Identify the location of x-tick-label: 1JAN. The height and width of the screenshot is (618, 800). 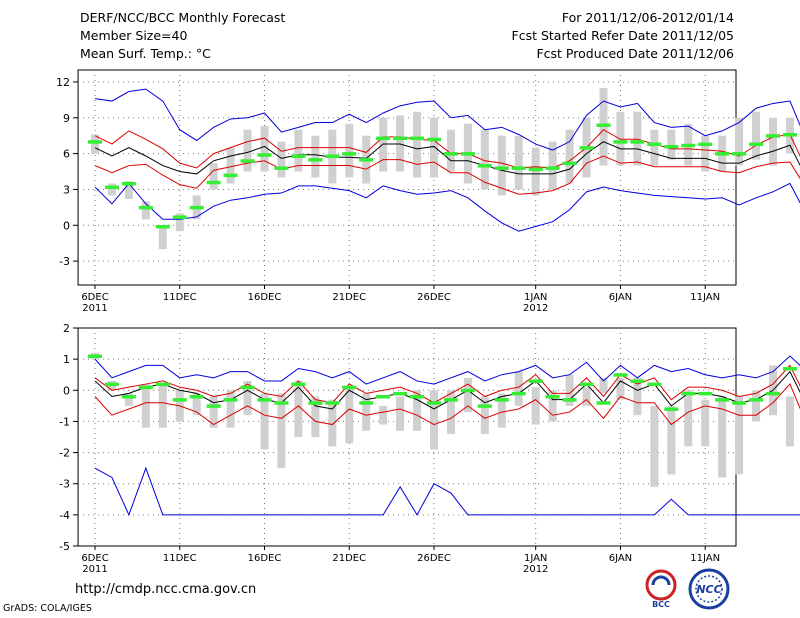
(535, 558).